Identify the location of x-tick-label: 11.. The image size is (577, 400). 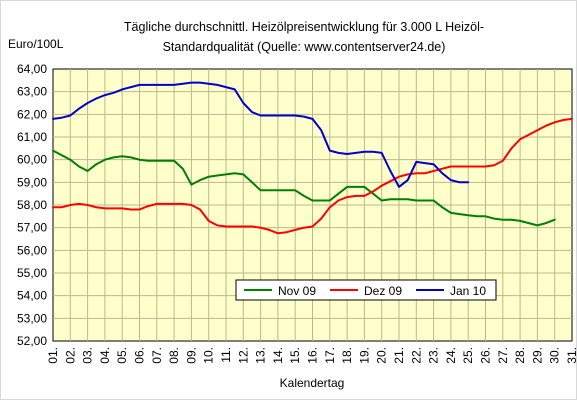
(226, 355).